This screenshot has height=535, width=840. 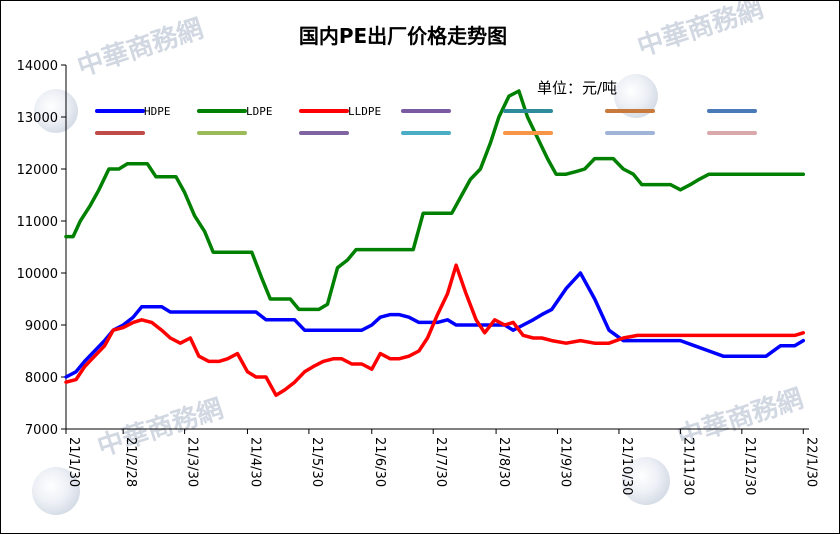 What do you see at coordinates (157, 111) in the screenshot?
I see `legend-label: HDPE` at bounding box center [157, 111].